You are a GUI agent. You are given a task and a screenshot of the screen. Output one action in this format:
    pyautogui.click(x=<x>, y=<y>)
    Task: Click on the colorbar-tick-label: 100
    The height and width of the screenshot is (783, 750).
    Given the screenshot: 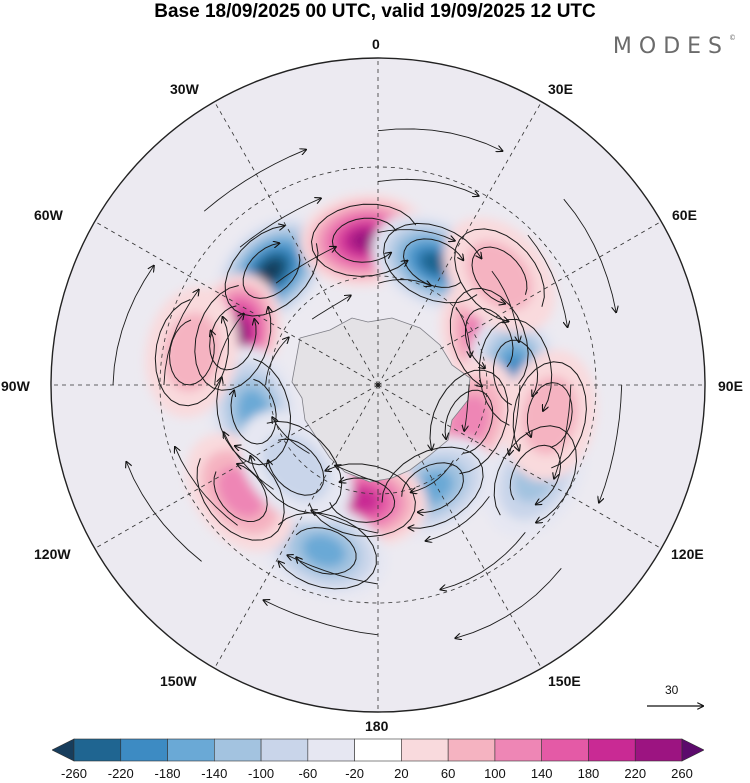 What is the action you would take?
    pyautogui.click(x=495, y=773)
    